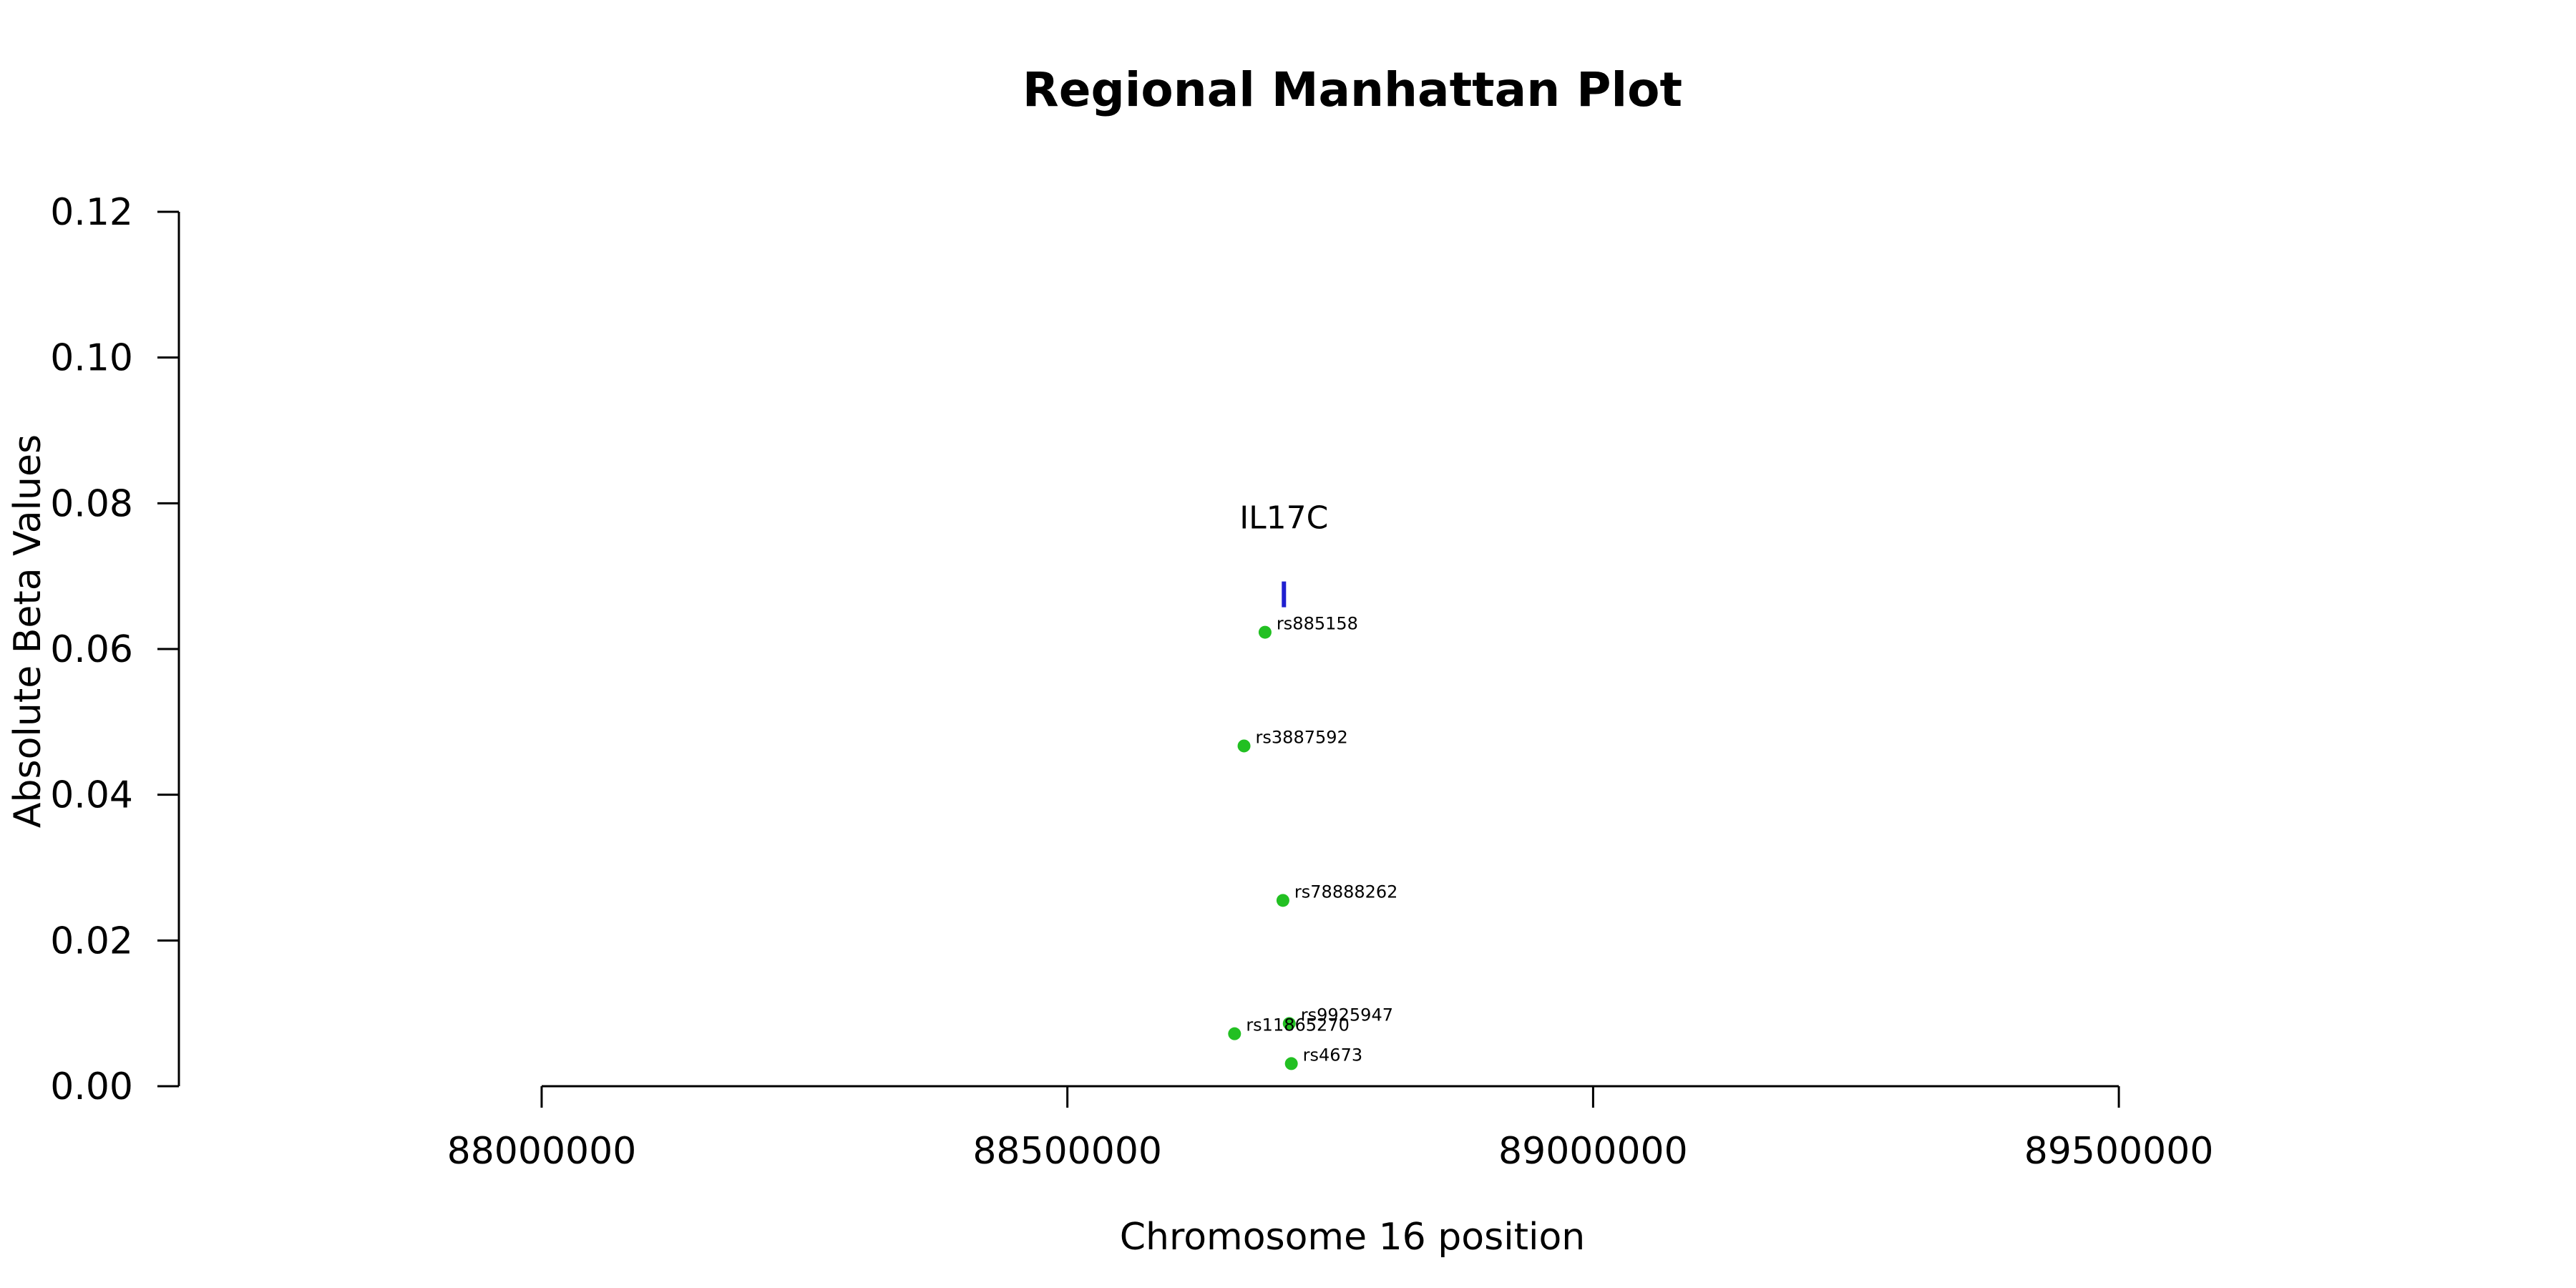 The height and width of the screenshot is (1288, 2576). Describe the element at coordinates (1330, 1129) in the screenshot. I see `x-axis: 88000000 88500000 89000000 89500000` at that location.